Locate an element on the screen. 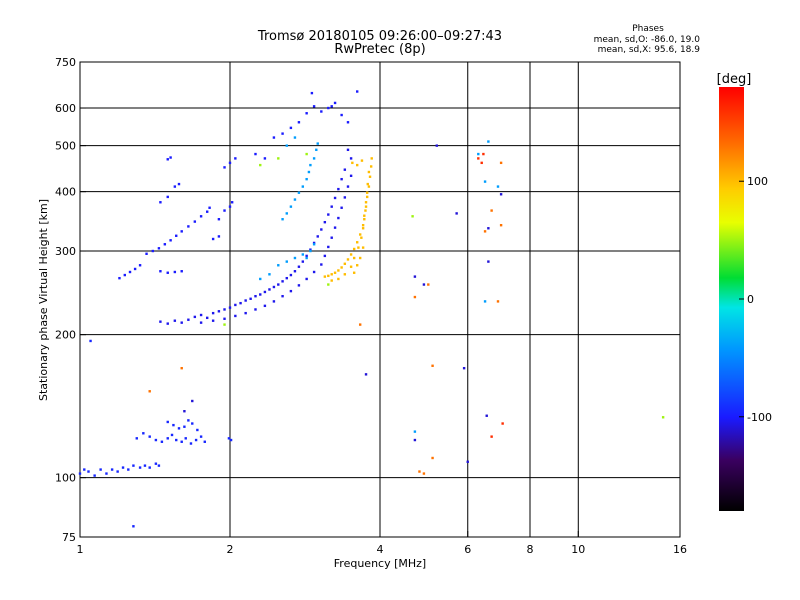 This screenshot has height=600, width=800. colorbar-label: [deg] is located at coordinates (734, 79).